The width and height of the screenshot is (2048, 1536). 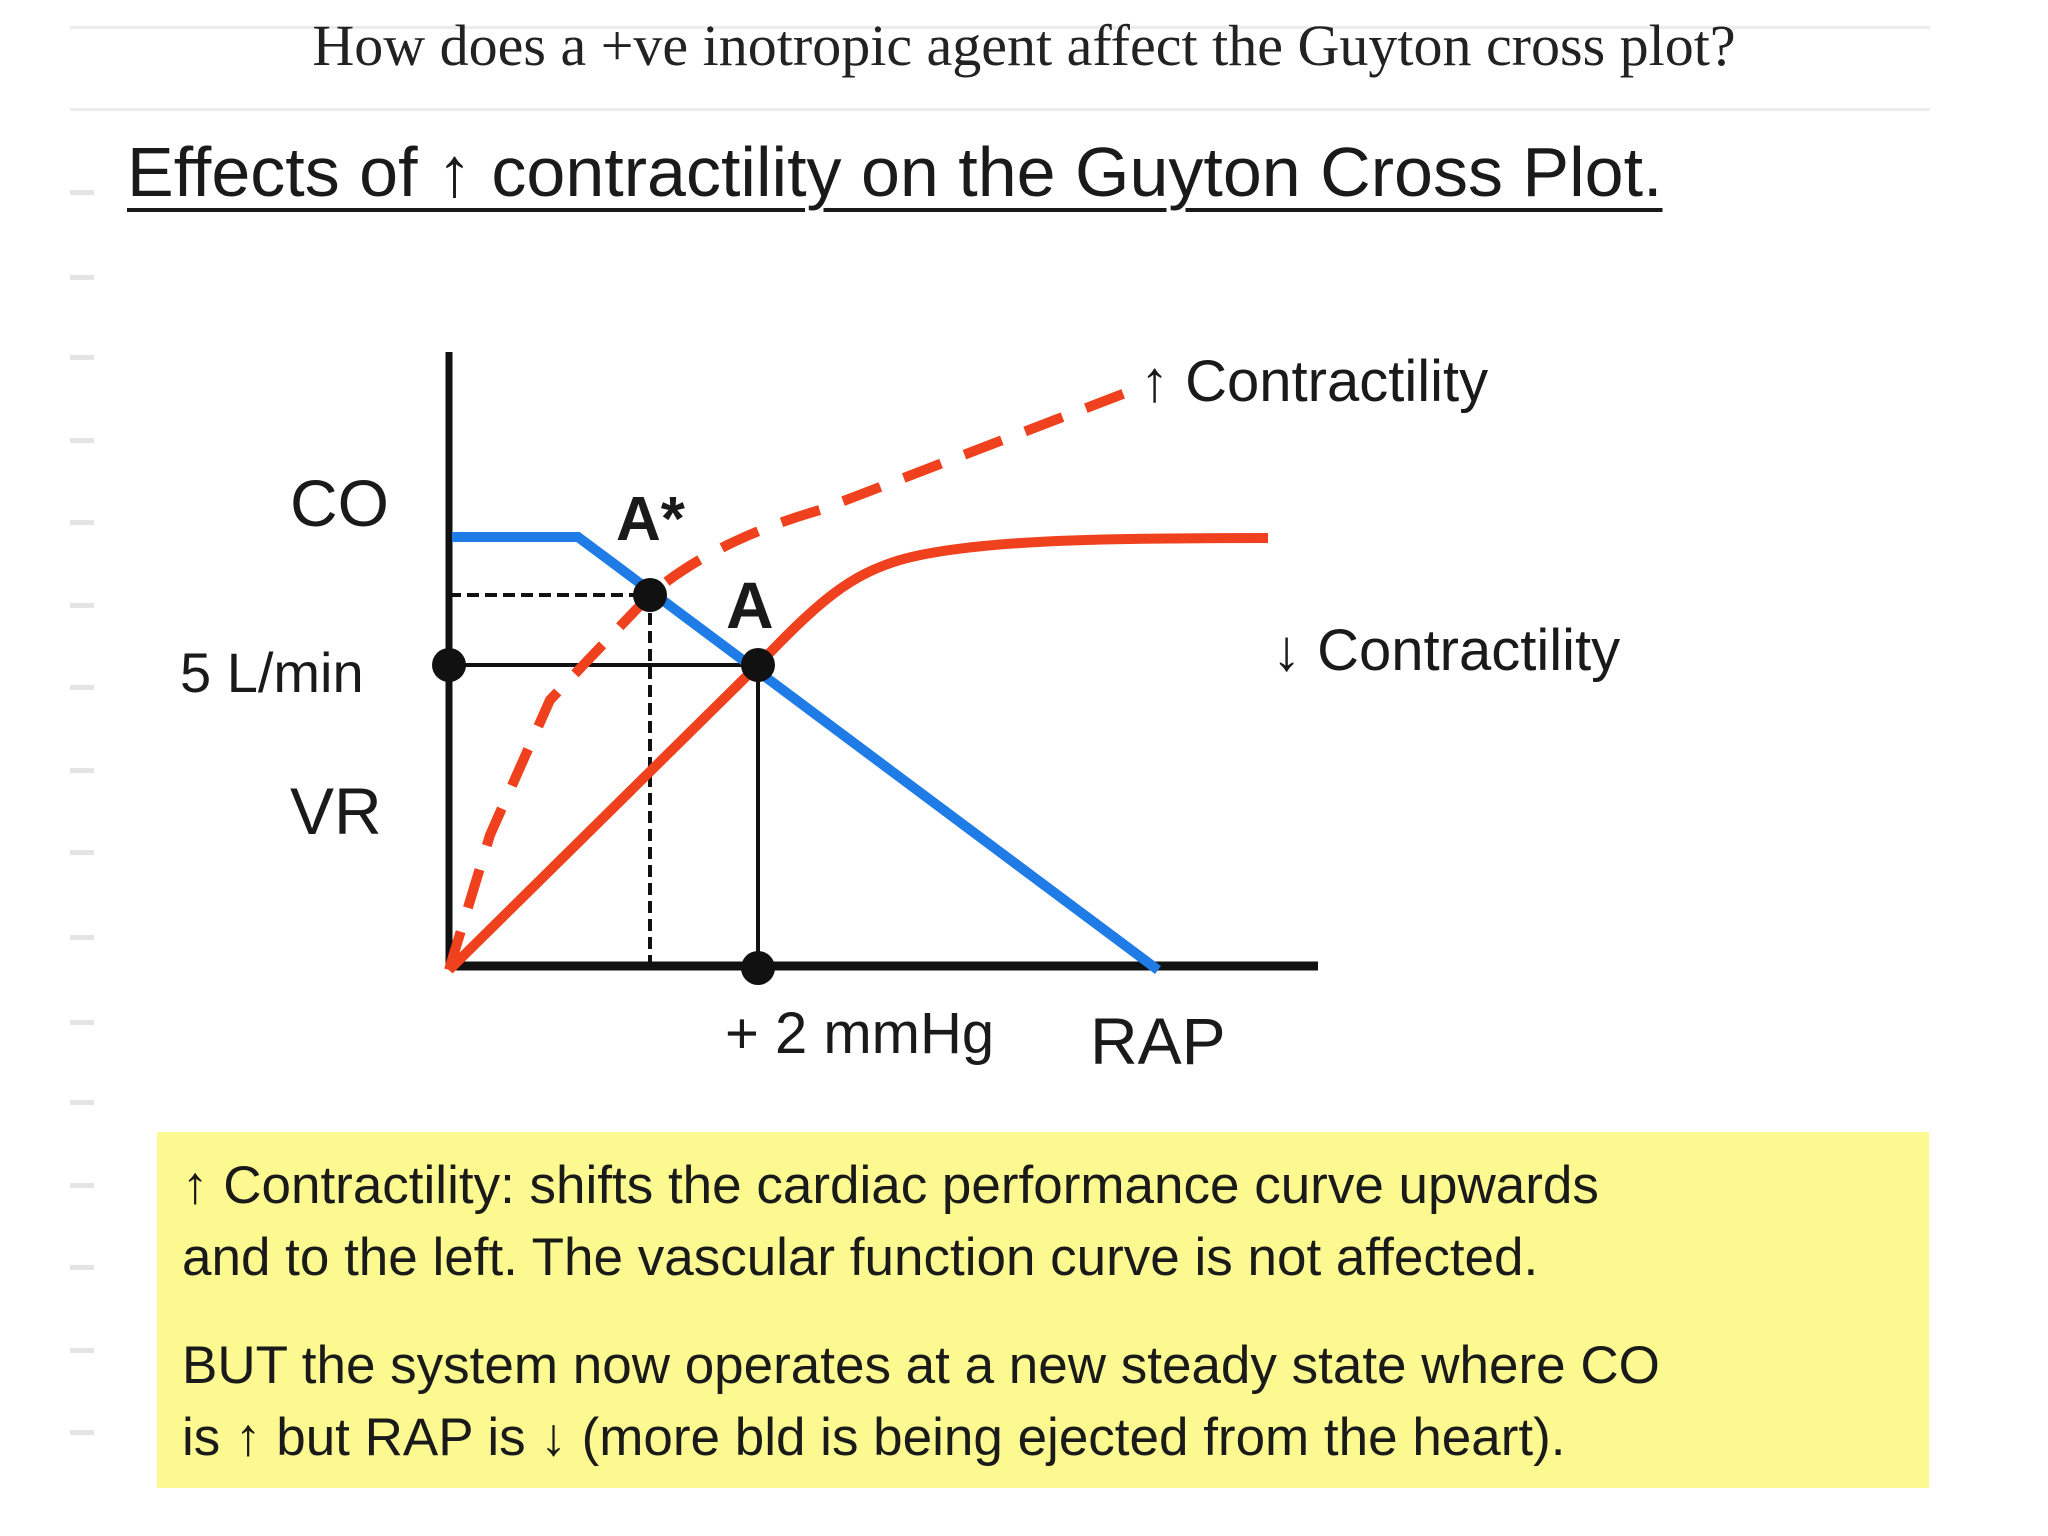 I want to click on cardiac-performance-curve, so click(x=857, y=753).